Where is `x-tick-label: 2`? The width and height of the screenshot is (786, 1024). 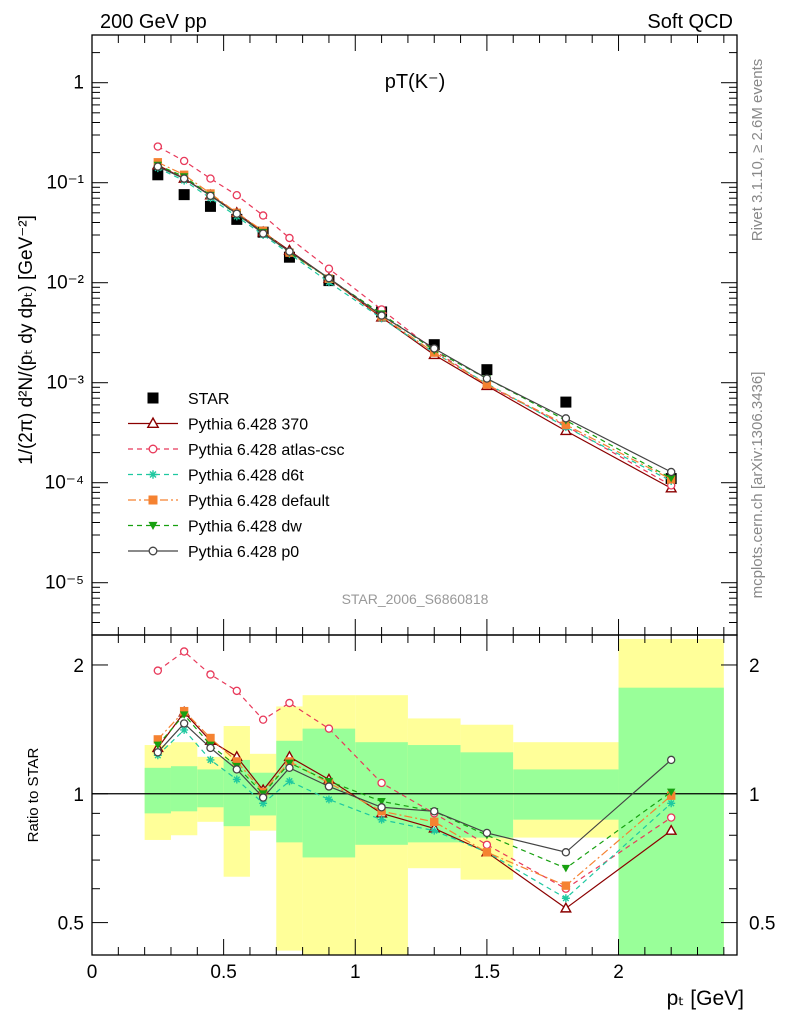 x-tick-label: 2 is located at coordinates (618, 972).